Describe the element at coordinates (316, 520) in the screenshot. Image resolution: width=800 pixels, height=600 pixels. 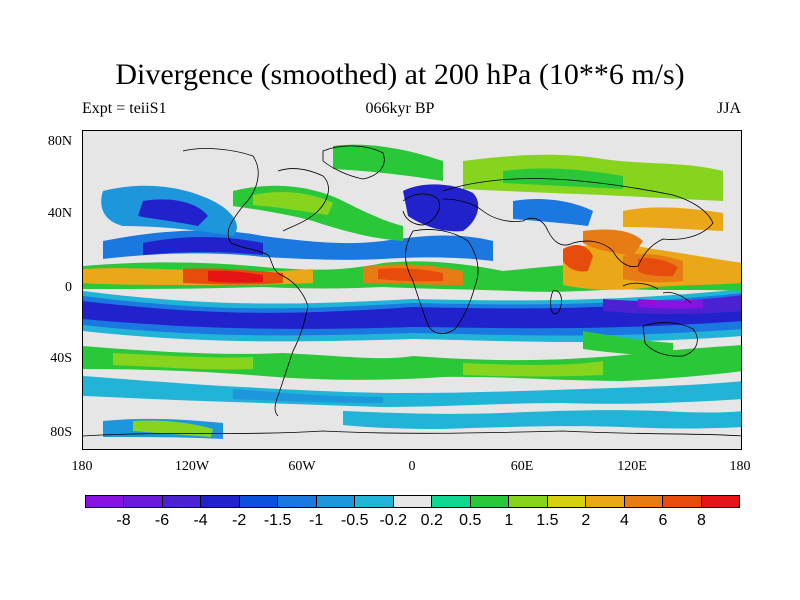
I see `colorbar-label: -1` at that location.